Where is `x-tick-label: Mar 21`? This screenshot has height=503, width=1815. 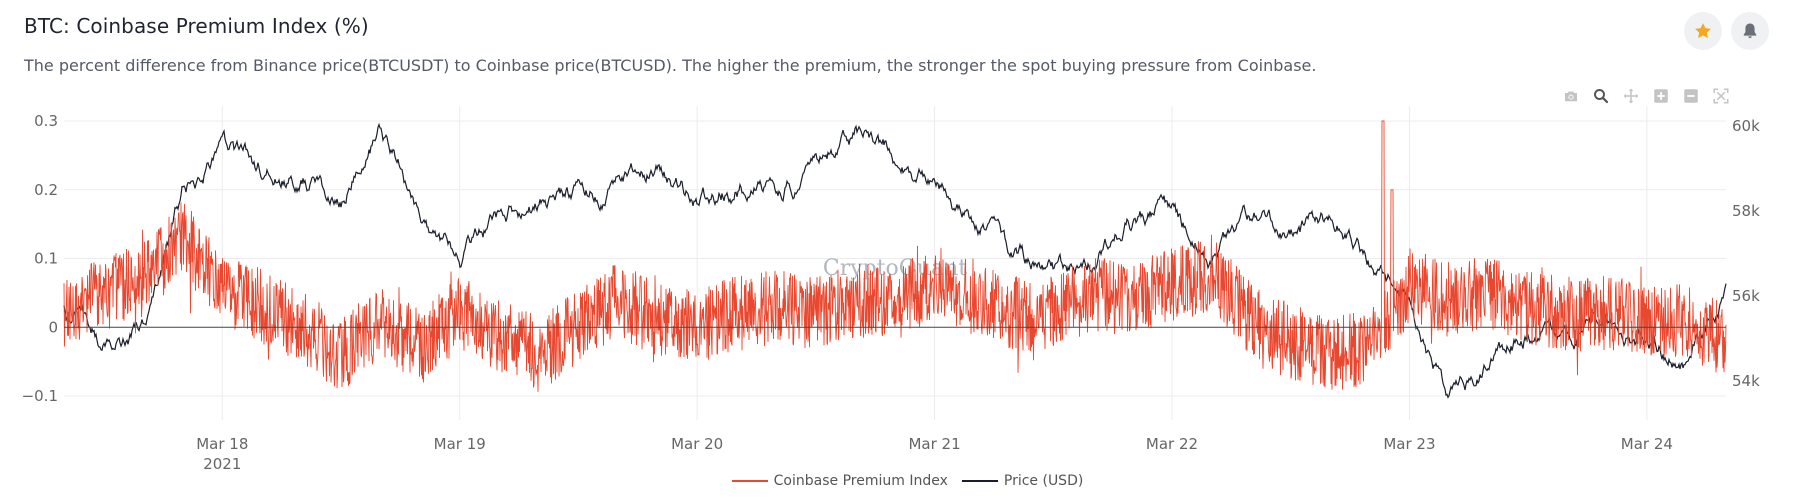 x-tick-label: Mar 21 is located at coordinates (934, 444).